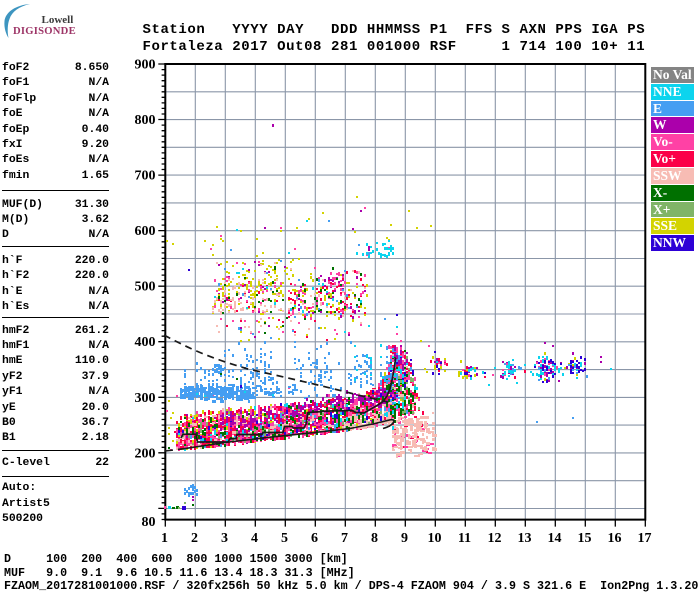 This screenshot has width=700, height=600. I want to click on svg-text: 14, so click(555, 538).